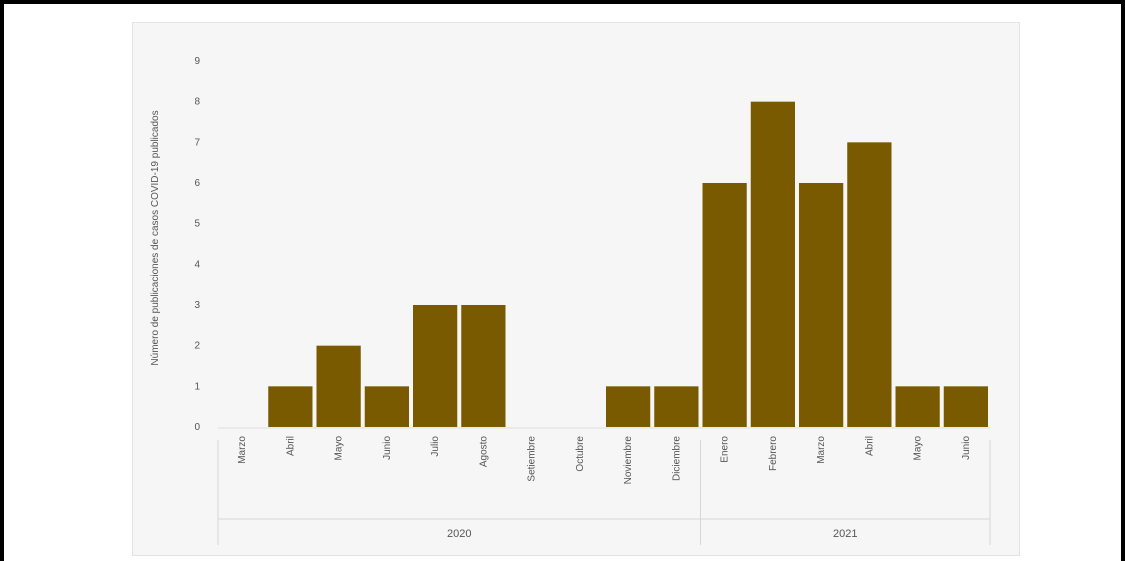  Describe the element at coordinates (197, 102) in the screenshot. I see `y-tick-label: 8` at that location.